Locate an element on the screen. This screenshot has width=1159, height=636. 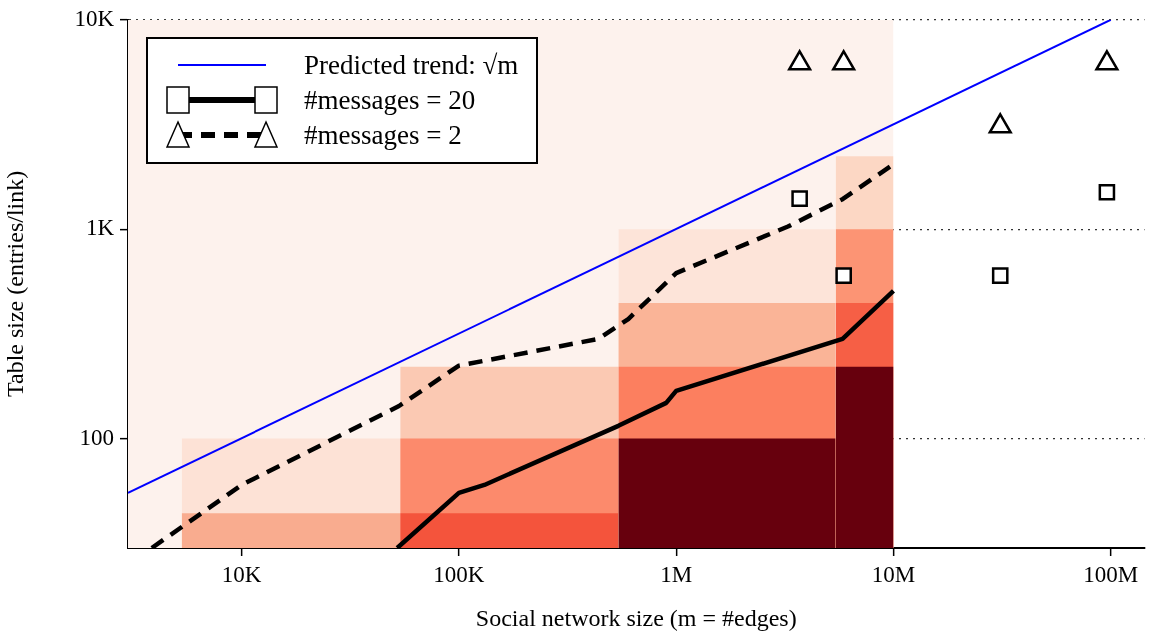
legend-label: #messages = 20 is located at coordinates (390, 100).